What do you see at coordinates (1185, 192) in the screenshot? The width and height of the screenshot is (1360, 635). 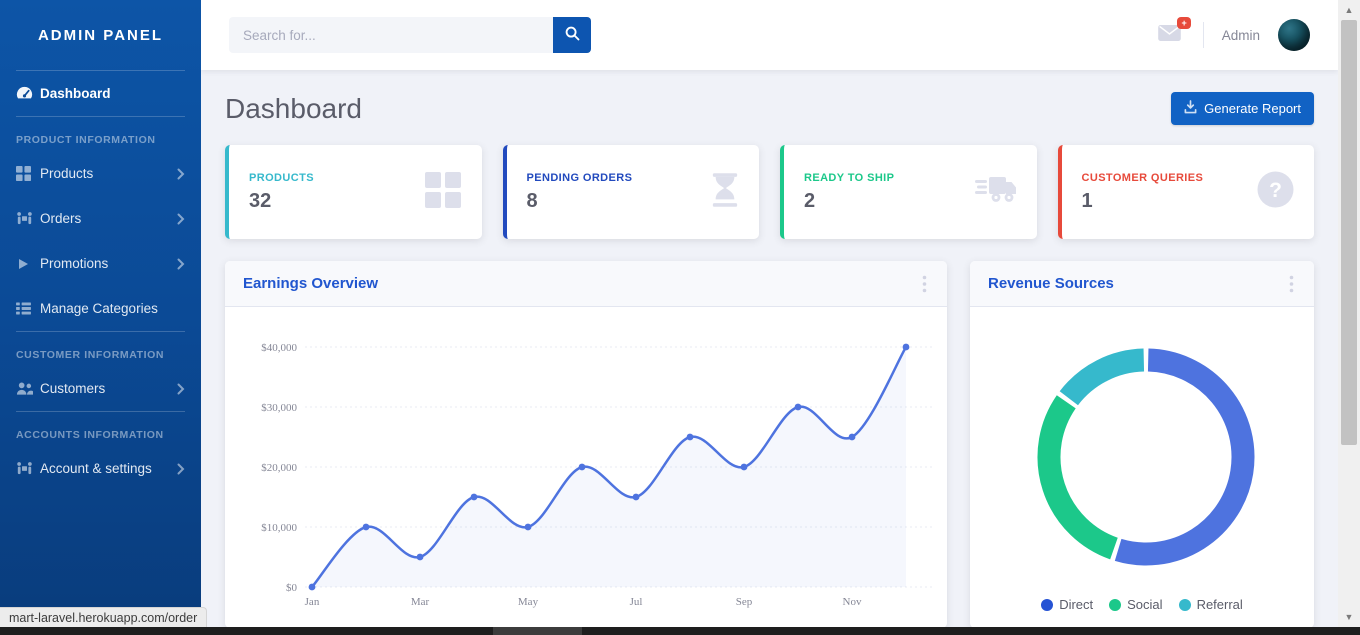 I see `stat-card-customer-queries: CUSTOMER QUERIES 1 ?` at bounding box center [1185, 192].